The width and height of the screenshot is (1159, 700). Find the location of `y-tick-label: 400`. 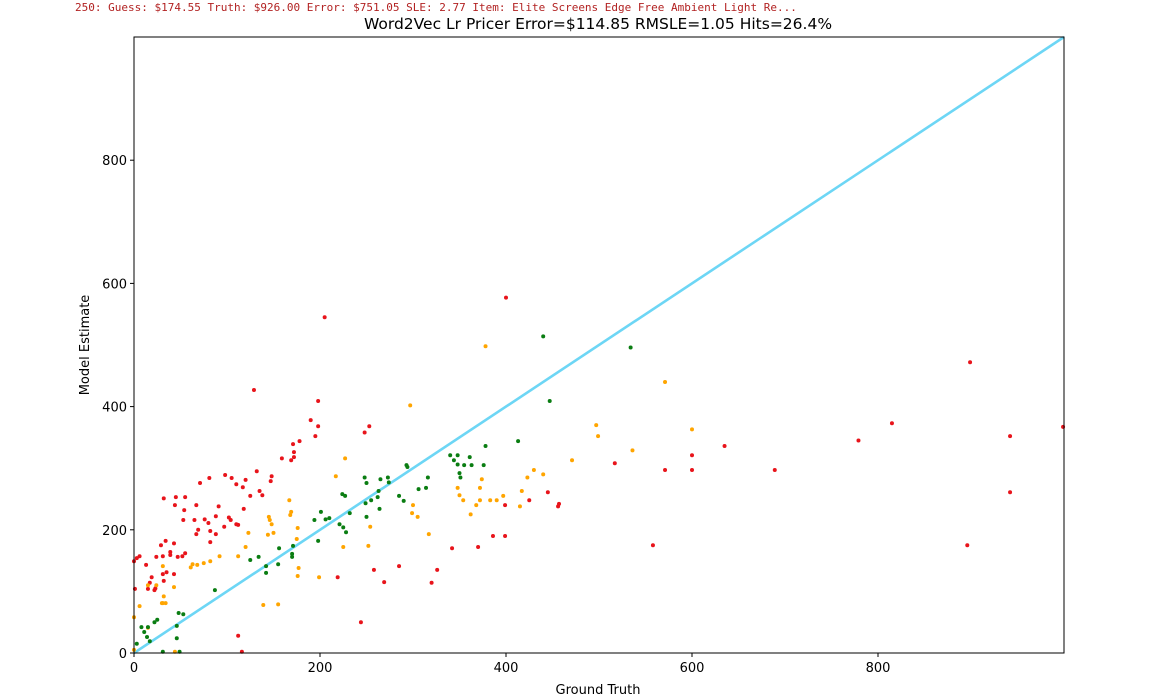

y-tick-label: 400 is located at coordinates (114, 408).